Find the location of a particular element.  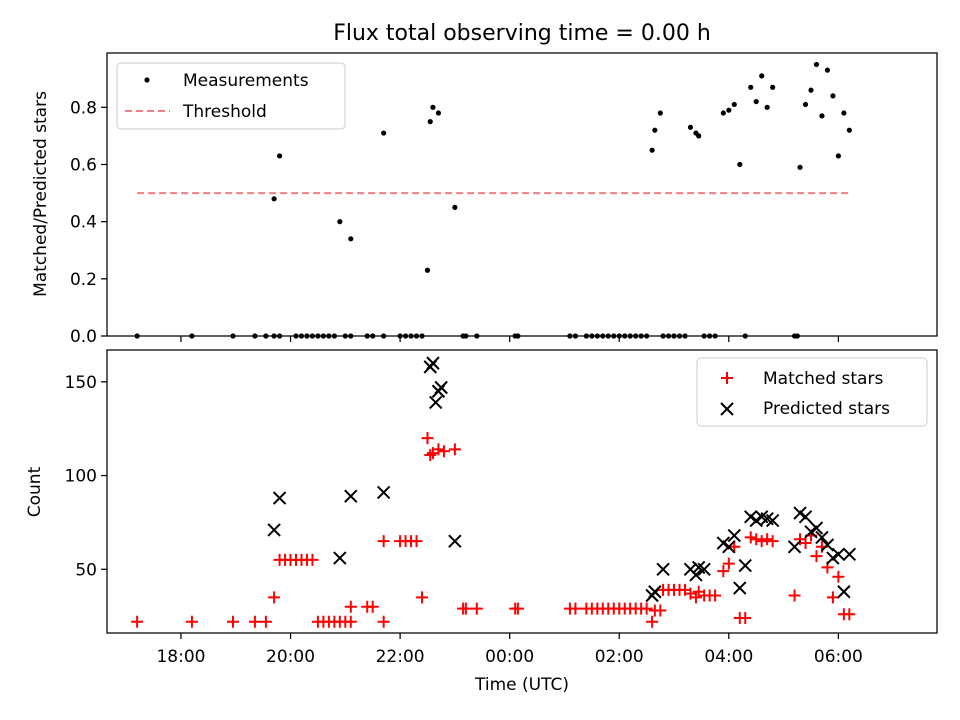

y-tick-label: 0.8 is located at coordinates (83, 108).